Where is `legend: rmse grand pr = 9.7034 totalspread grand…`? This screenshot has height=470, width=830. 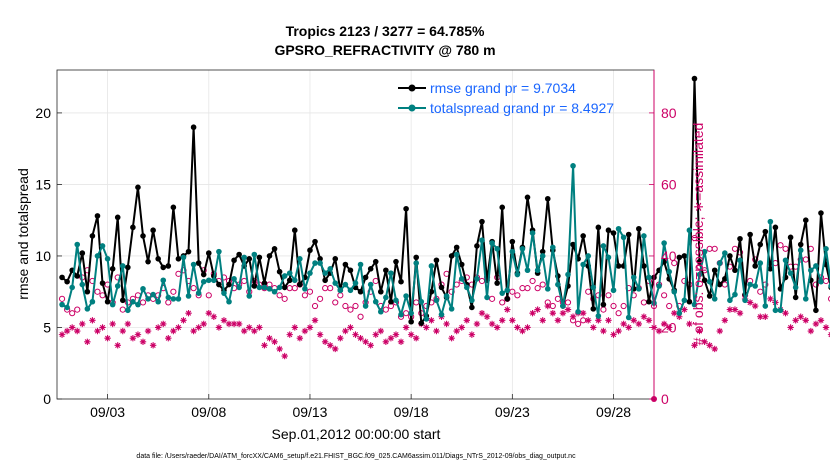
legend: rmse grand pr = 9.7034 totalspread grand… is located at coordinates (506, 98).